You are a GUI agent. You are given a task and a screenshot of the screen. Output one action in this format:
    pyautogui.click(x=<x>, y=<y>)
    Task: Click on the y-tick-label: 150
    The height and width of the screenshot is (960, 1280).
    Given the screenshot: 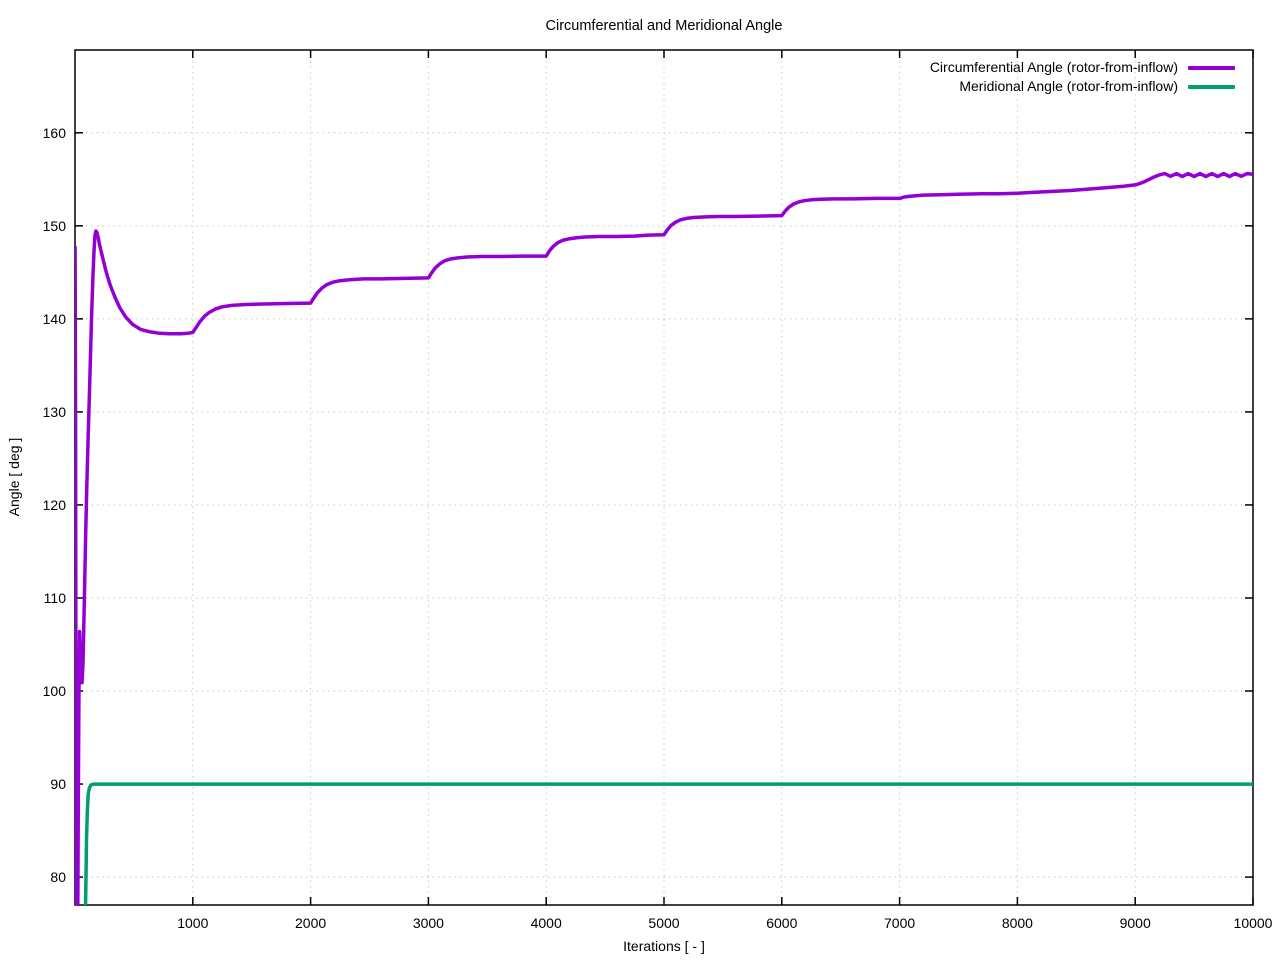 What is the action you would take?
    pyautogui.click(x=55, y=226)
    